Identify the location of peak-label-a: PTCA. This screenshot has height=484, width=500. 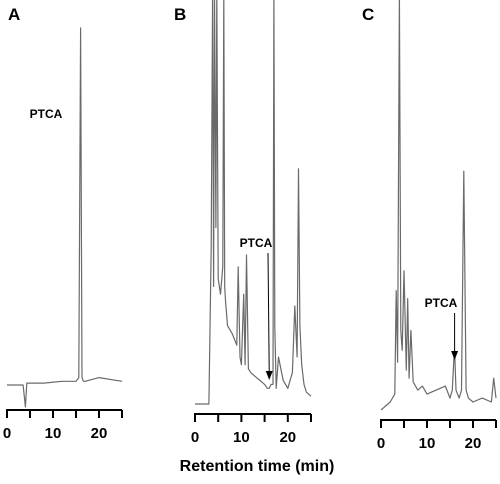
(46, 114).